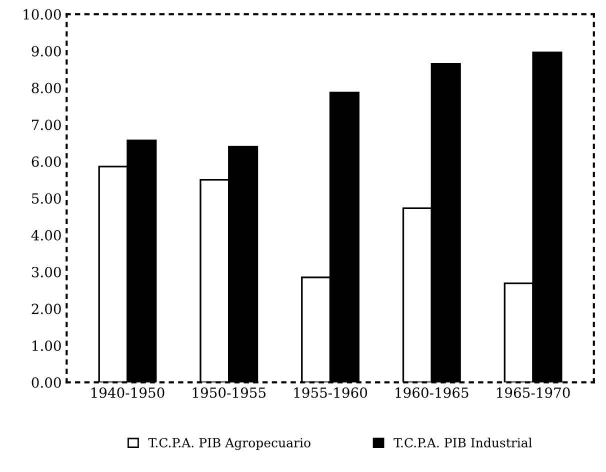  I want to click on legend-label: T.C.P.A. PIB Agropecuario, so click(229, 444).